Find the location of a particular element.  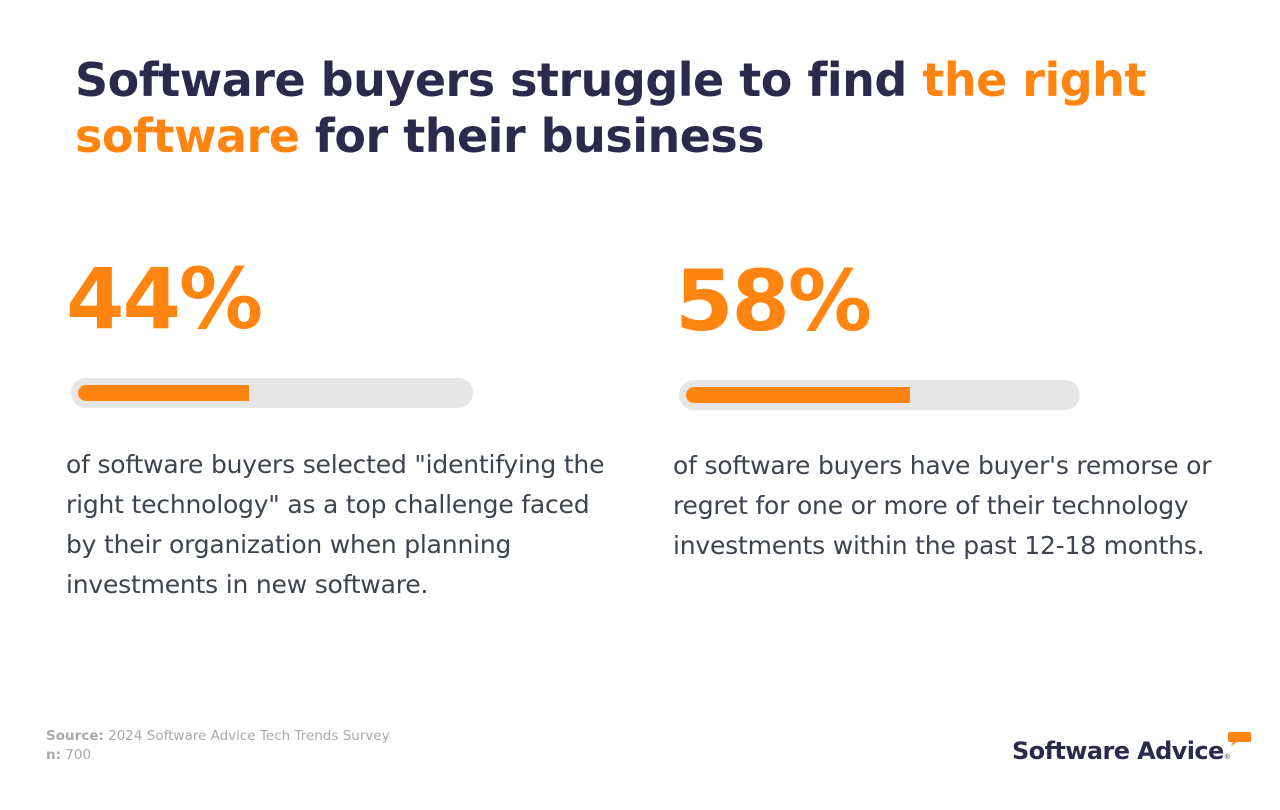

software-advice-logo: Software Advice ® is located at coordinates (1131, 749).